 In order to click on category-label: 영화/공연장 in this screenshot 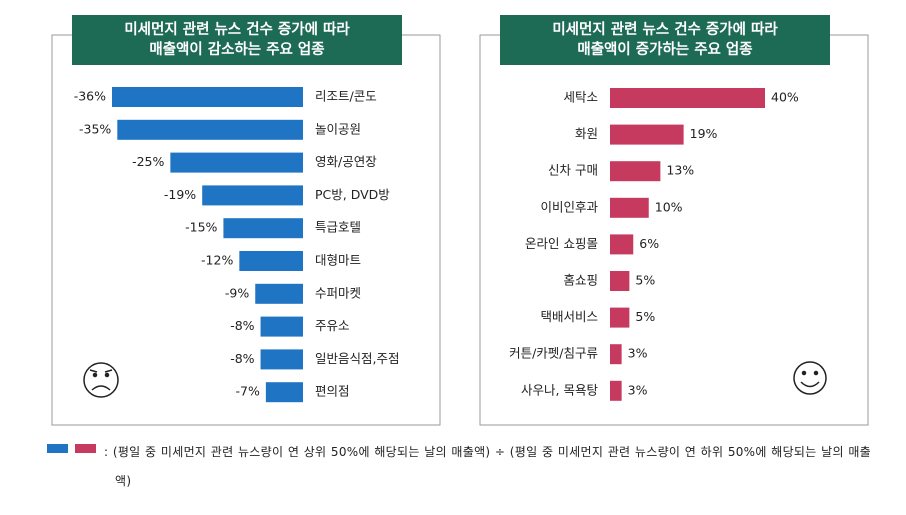, I will do `click(346, 161)`.